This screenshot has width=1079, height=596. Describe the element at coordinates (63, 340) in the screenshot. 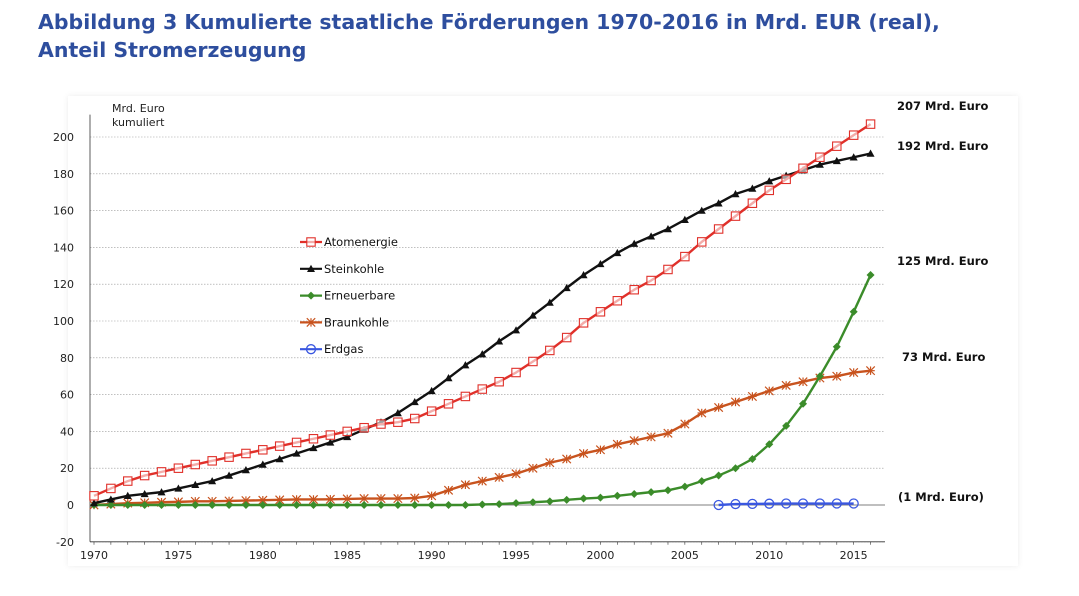

I see `y-tick-labels: -20 0 20 40 60 80 100 120 140 160 180 200` at that location.